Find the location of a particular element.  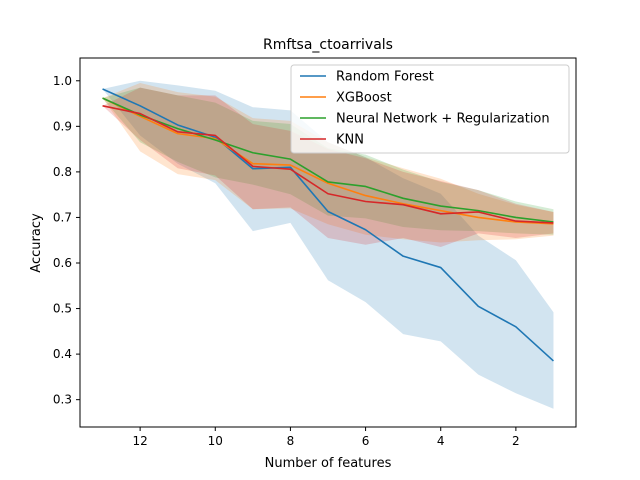

x-tick-label: 2 is located at coordinates (516, 441).